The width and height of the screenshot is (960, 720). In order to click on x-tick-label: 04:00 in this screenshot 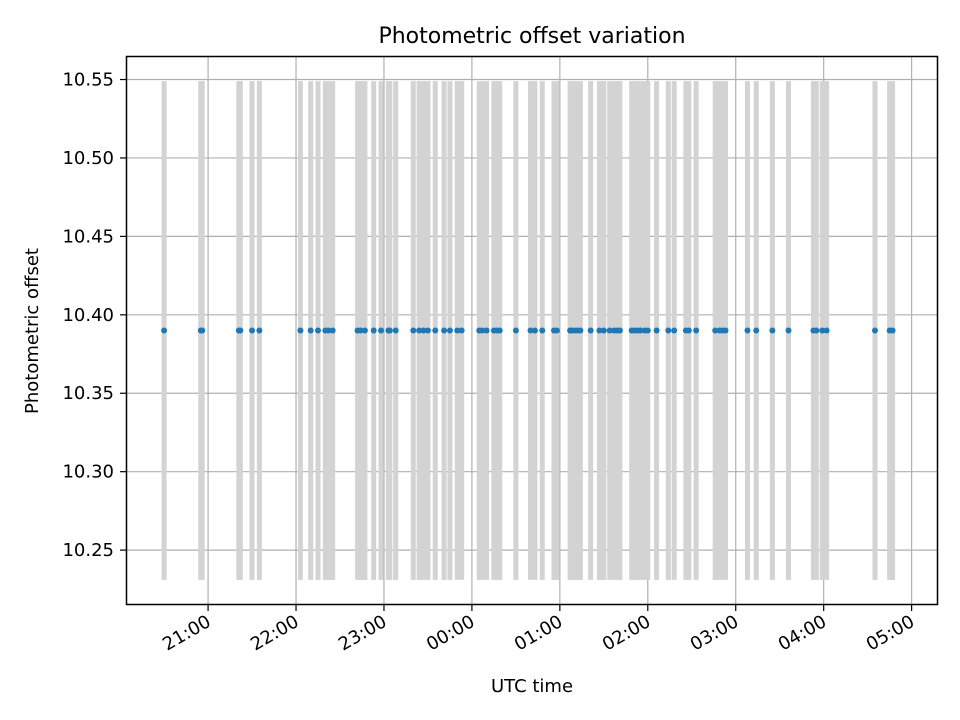, I will do `click(802, 633)`.